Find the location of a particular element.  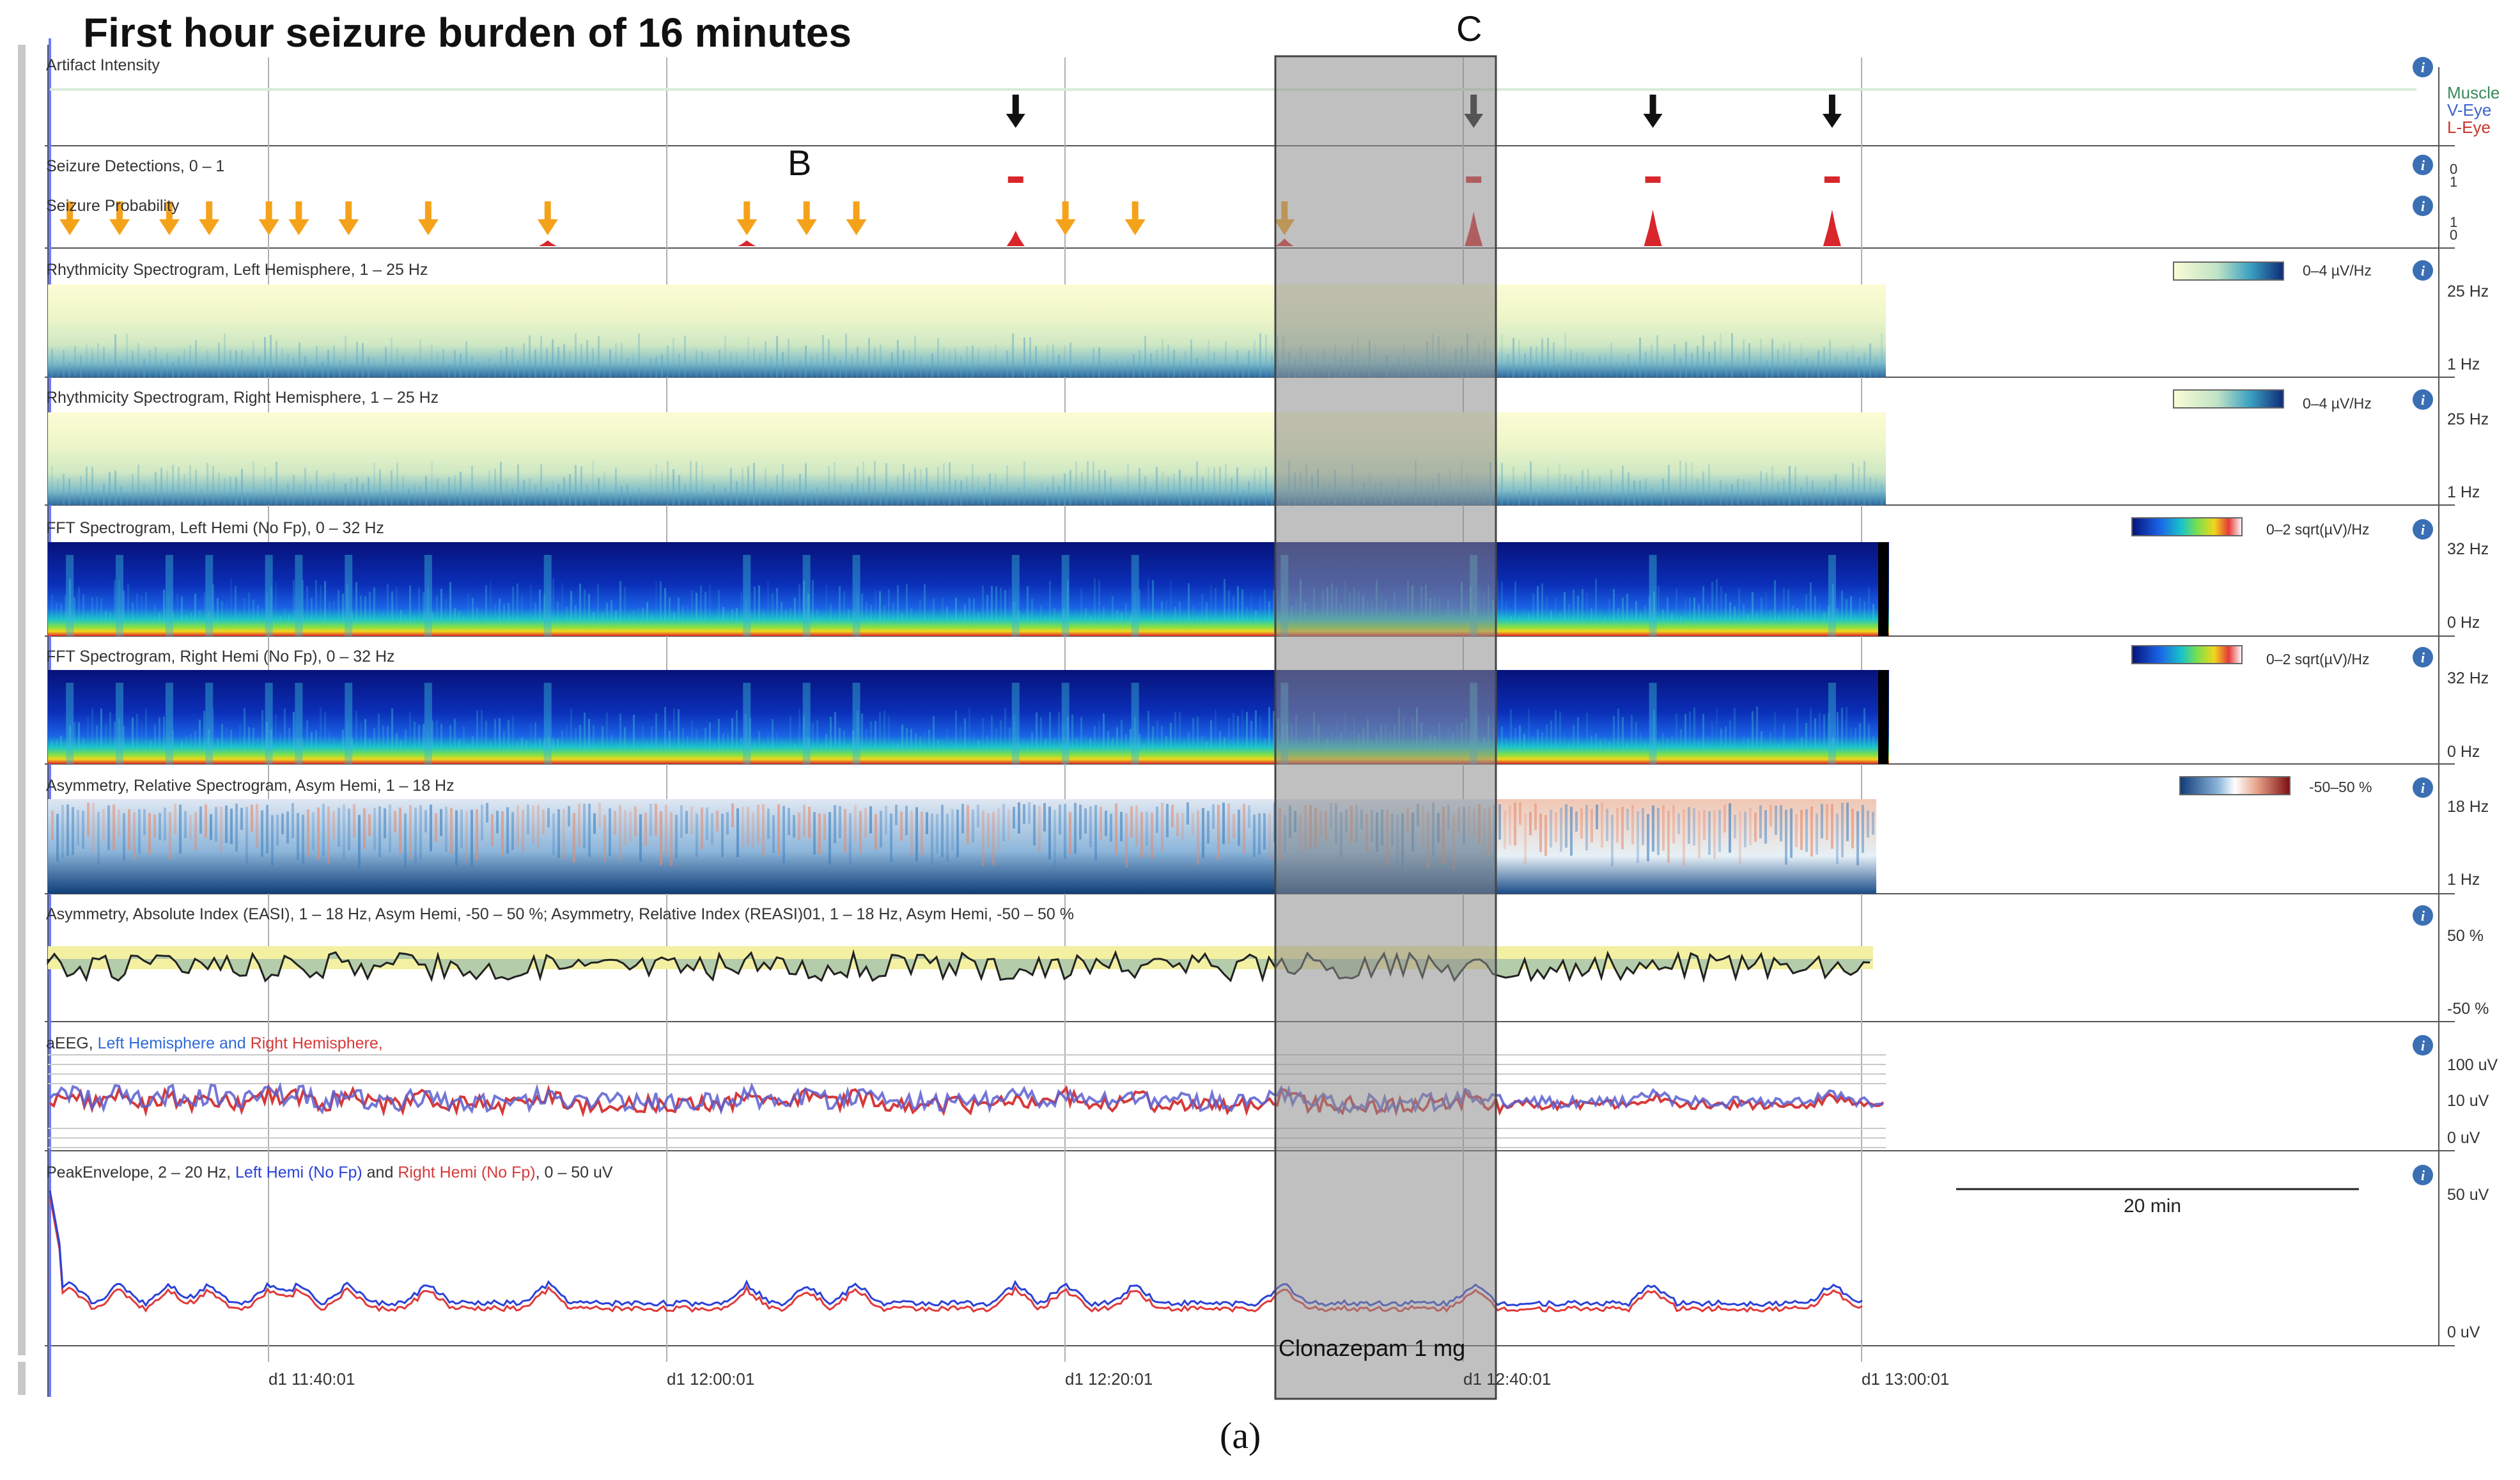

aeeg-title-prefix: aEEG, is located at coordinates (72, 1043).